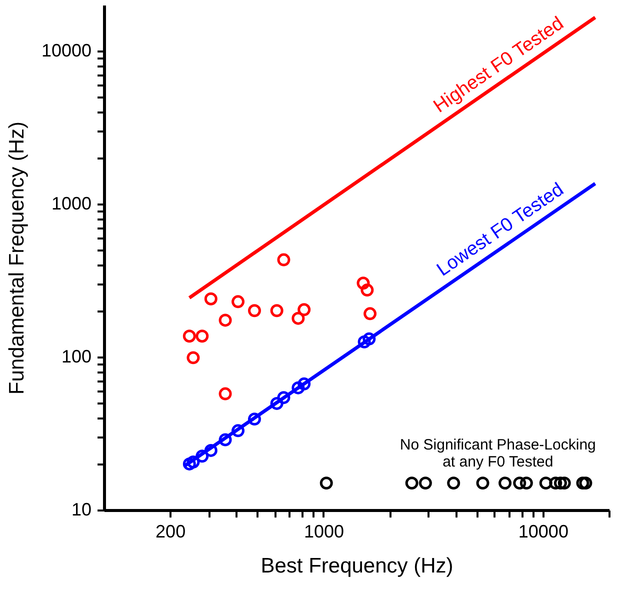 This screenshot has width=633, height=612. I want to click on y-tick-label: 10, so click(81, 510).